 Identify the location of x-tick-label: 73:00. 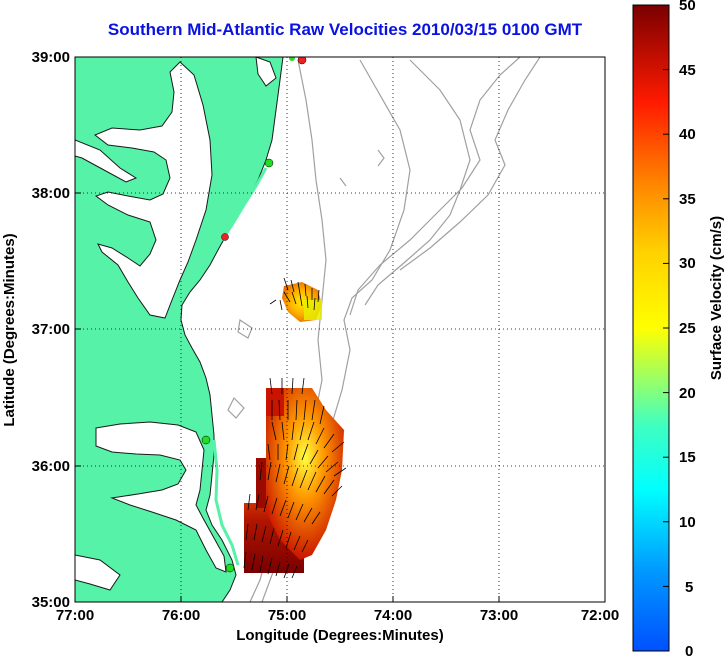
(499, 615).